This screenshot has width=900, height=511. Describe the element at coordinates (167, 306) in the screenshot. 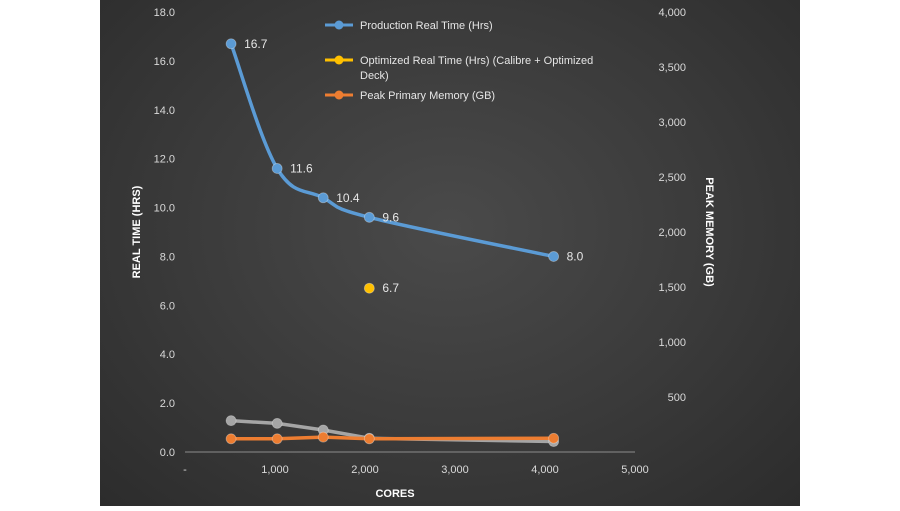

I see `y-tick-label: 6.0` at that location.